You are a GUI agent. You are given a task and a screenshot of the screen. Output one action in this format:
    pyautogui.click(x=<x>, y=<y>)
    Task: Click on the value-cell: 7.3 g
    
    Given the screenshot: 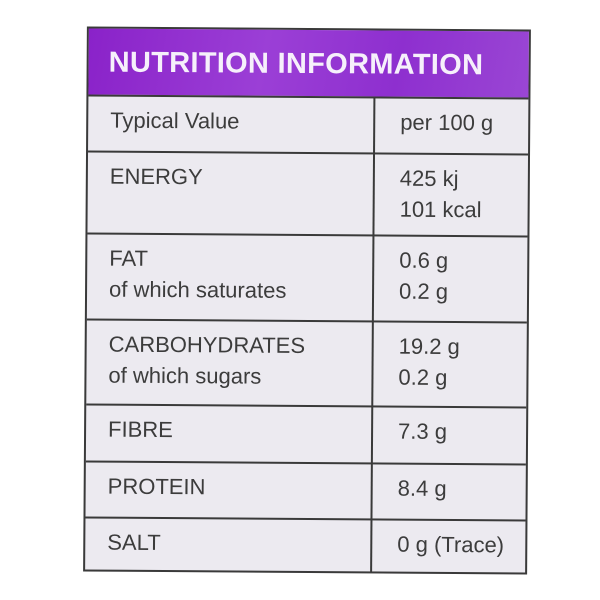 What is the action you would take?
    pyautogui.click(x=448, y=434)
    